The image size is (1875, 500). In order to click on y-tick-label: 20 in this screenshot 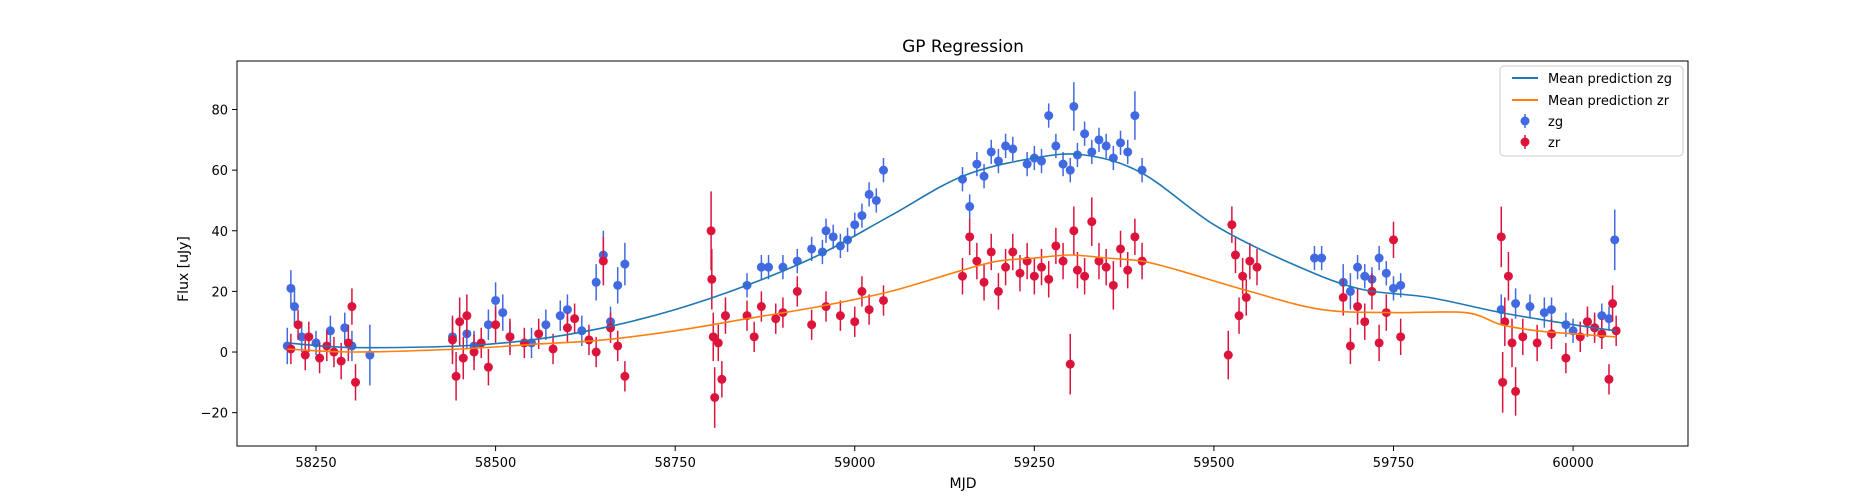, I will do `click(219, 292)`.